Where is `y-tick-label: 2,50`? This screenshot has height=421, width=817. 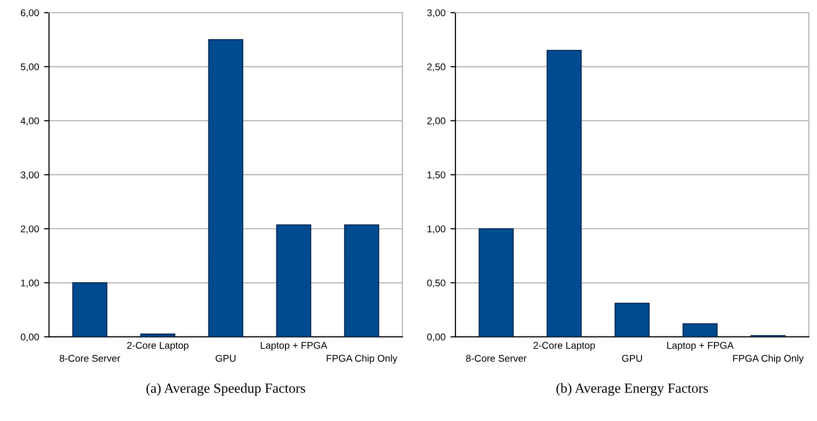 y-tick-label: 2,50 is located at coordinates (436, 67).